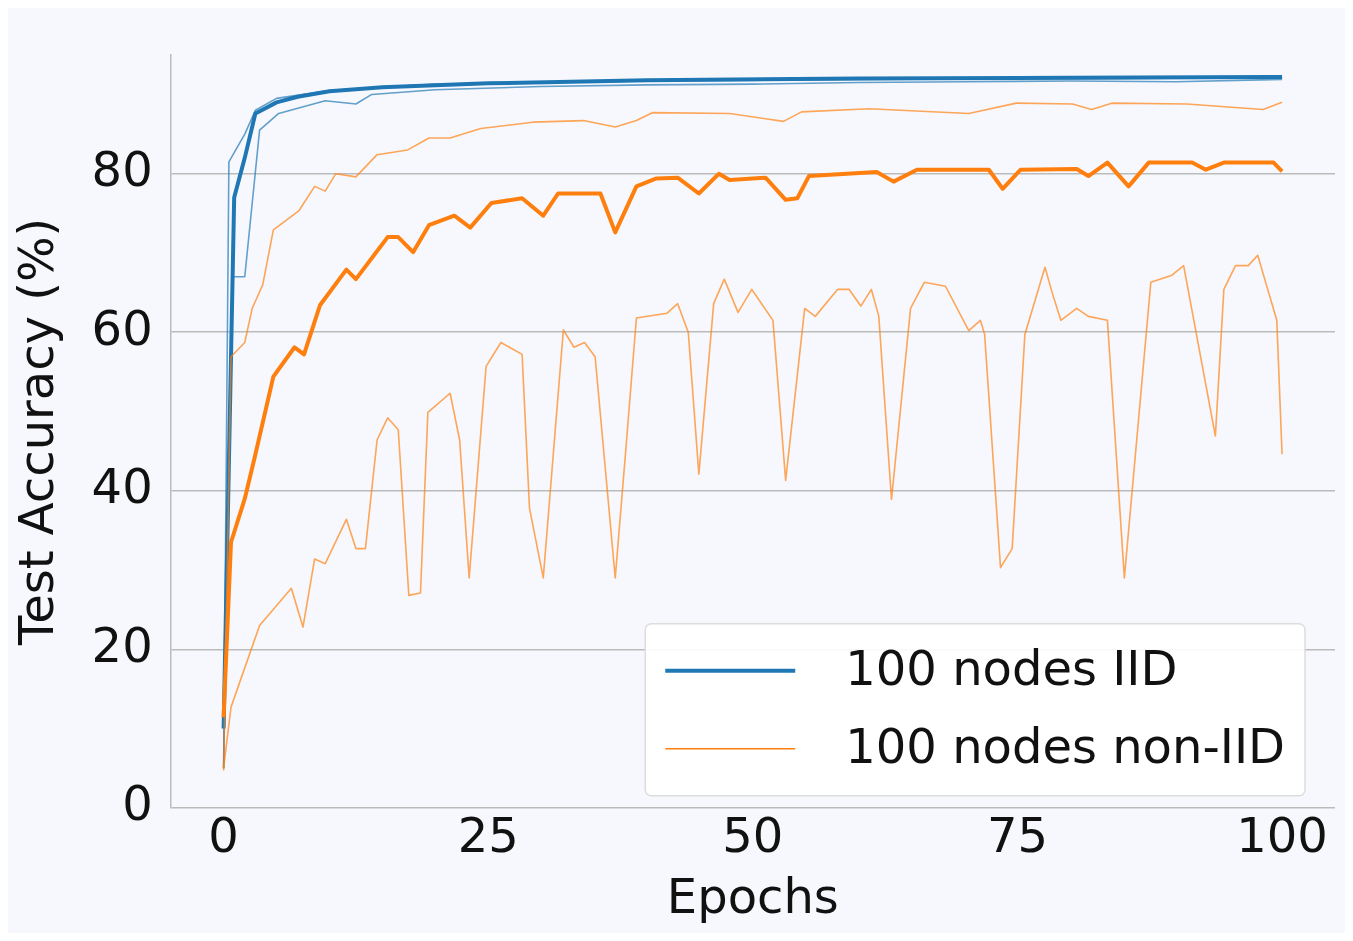 This screenshot has height=941, width=1353. What do you see at coordinates (1065, 746) in the screenshot?
I see `legend-label: 100 nodes non-IID` at bounding box center [1065, 746].